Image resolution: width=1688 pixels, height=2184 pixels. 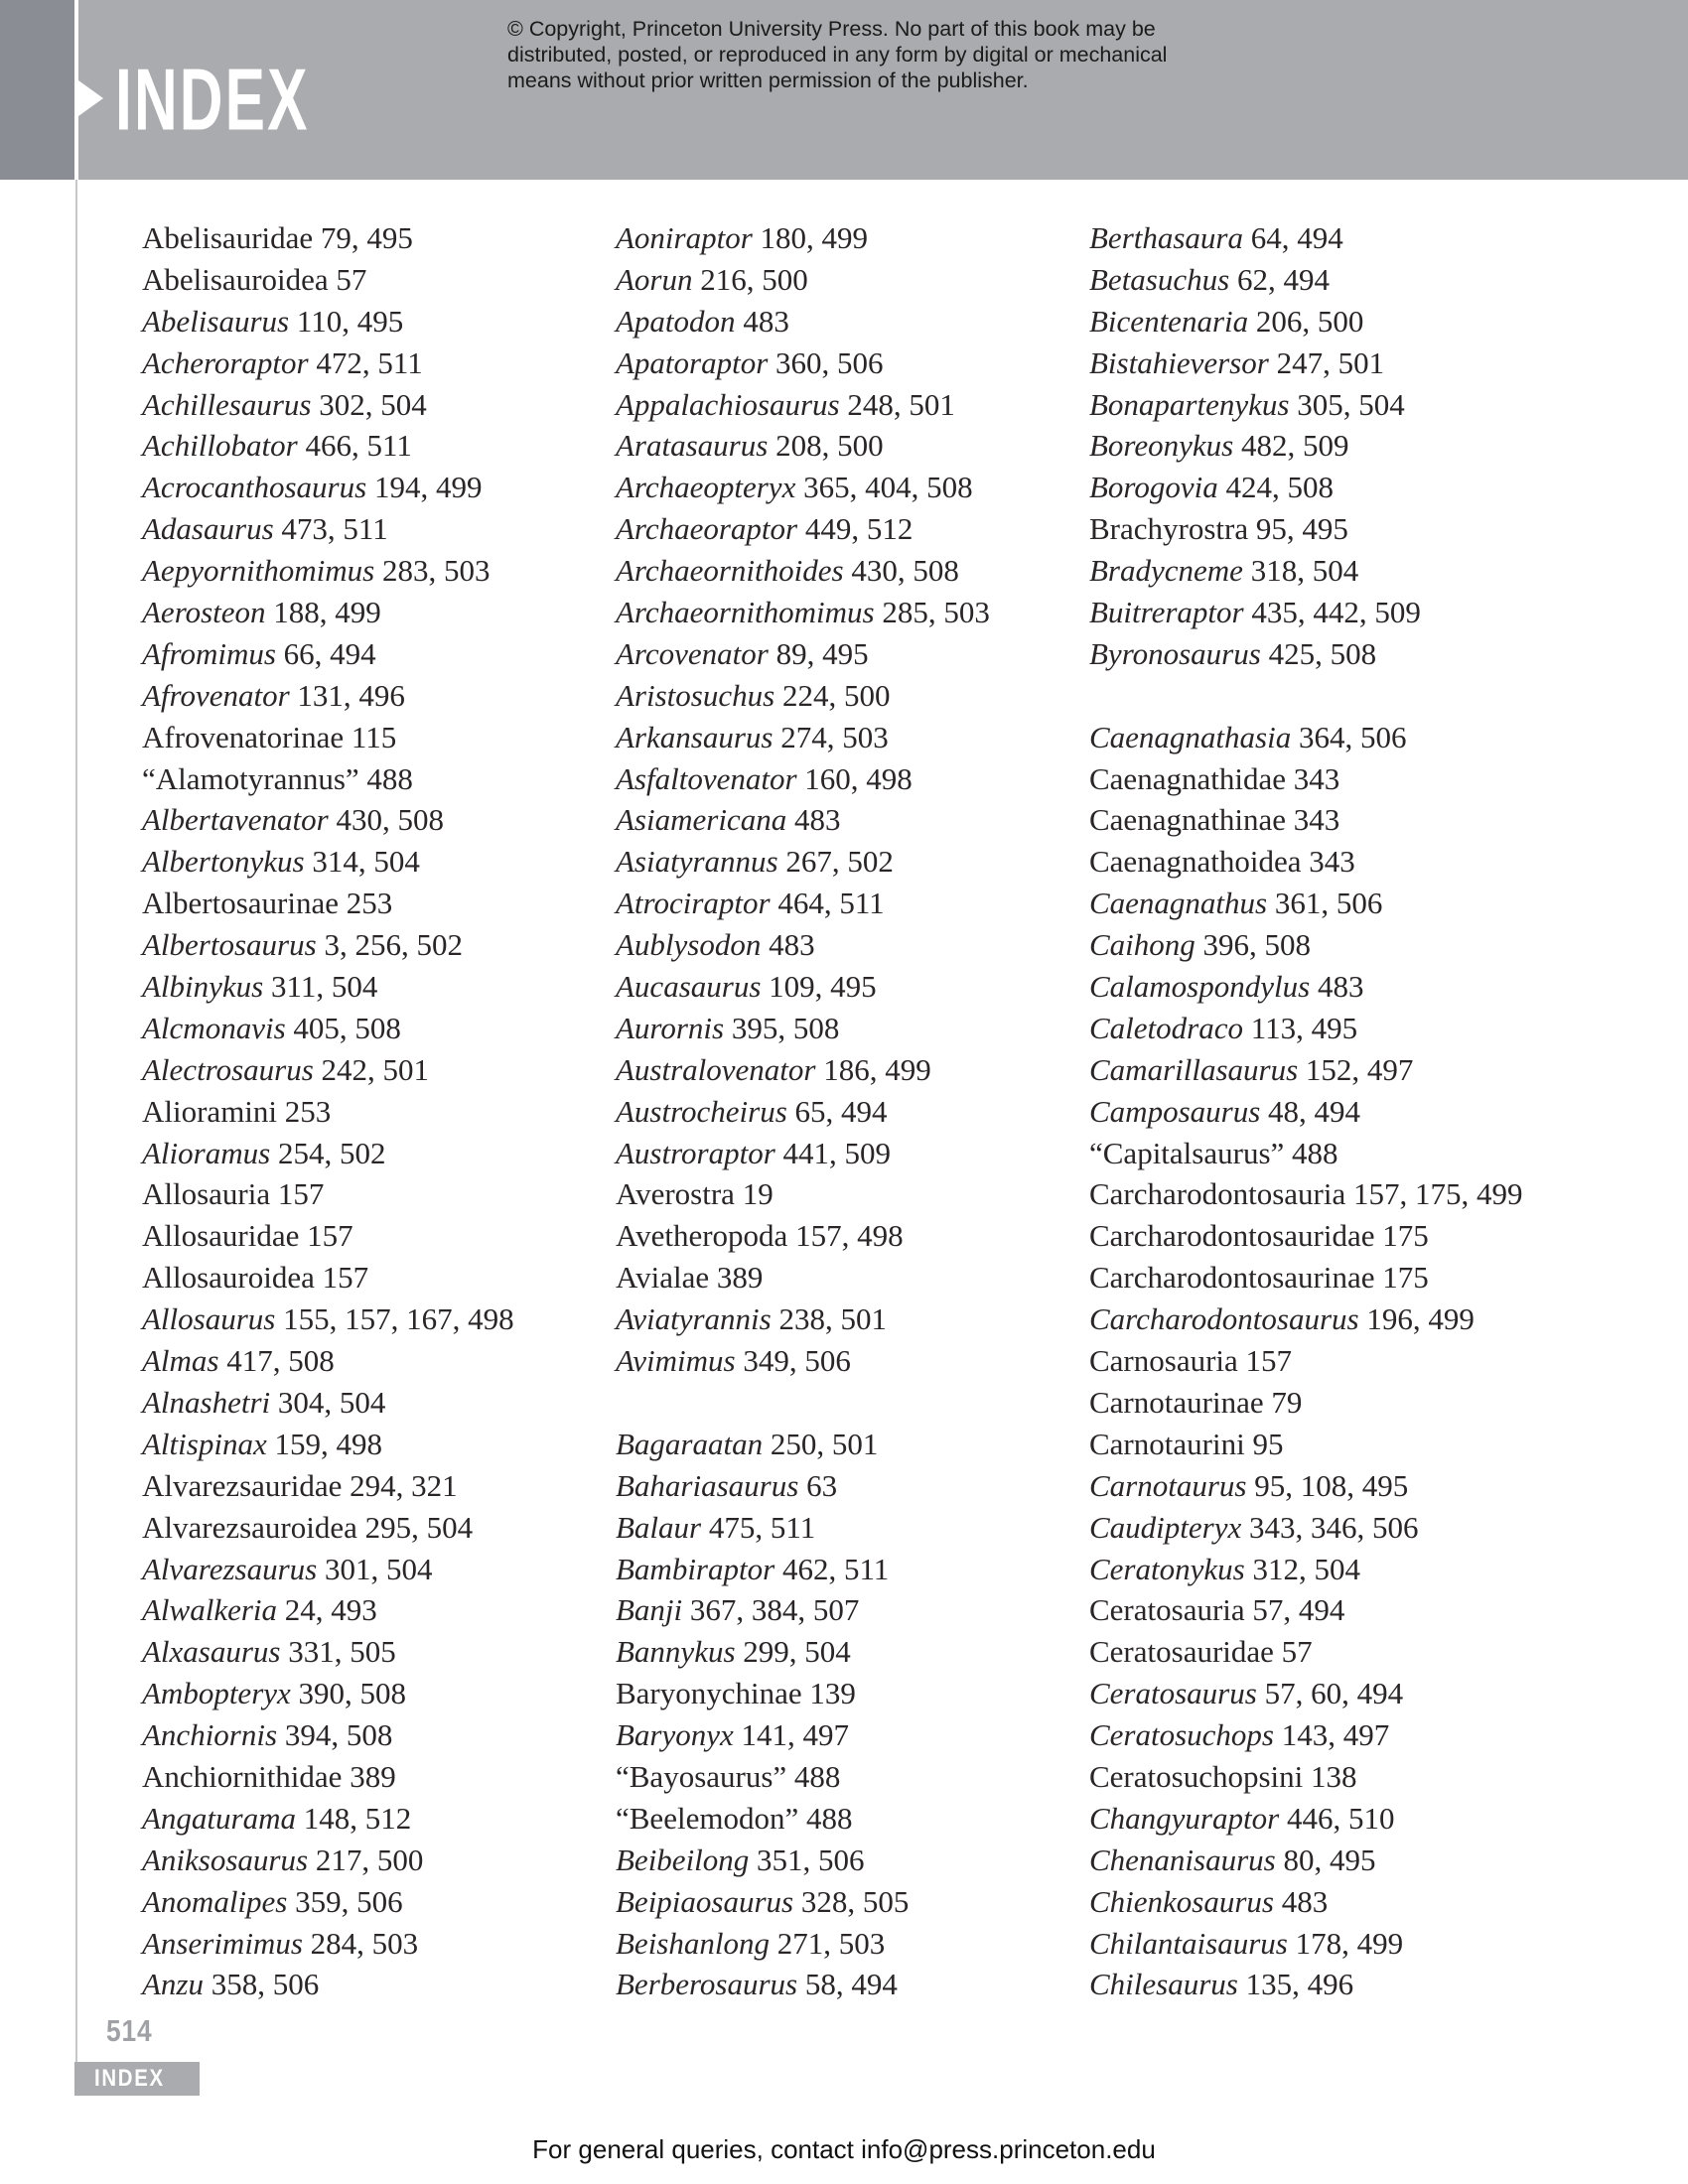 I want to click on entry-pages: 66, 494, so click(x=325, y=653).